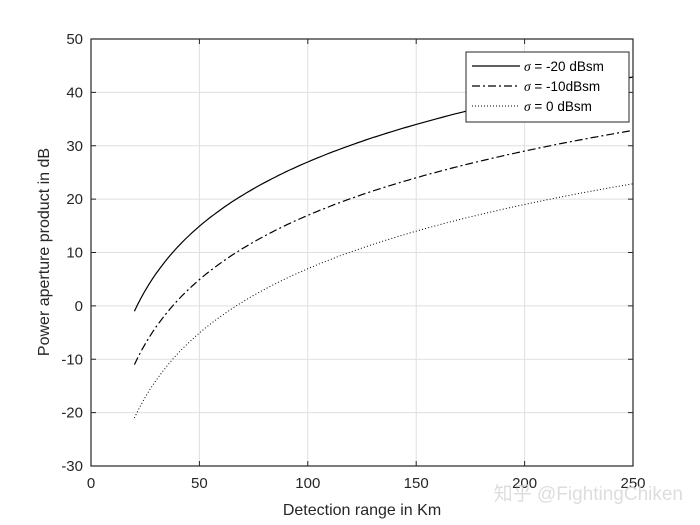  What do you see at coordinates (416, 483) in the screenshot?
I see `x-tick-label: 150` at bounding box center [416, 483].